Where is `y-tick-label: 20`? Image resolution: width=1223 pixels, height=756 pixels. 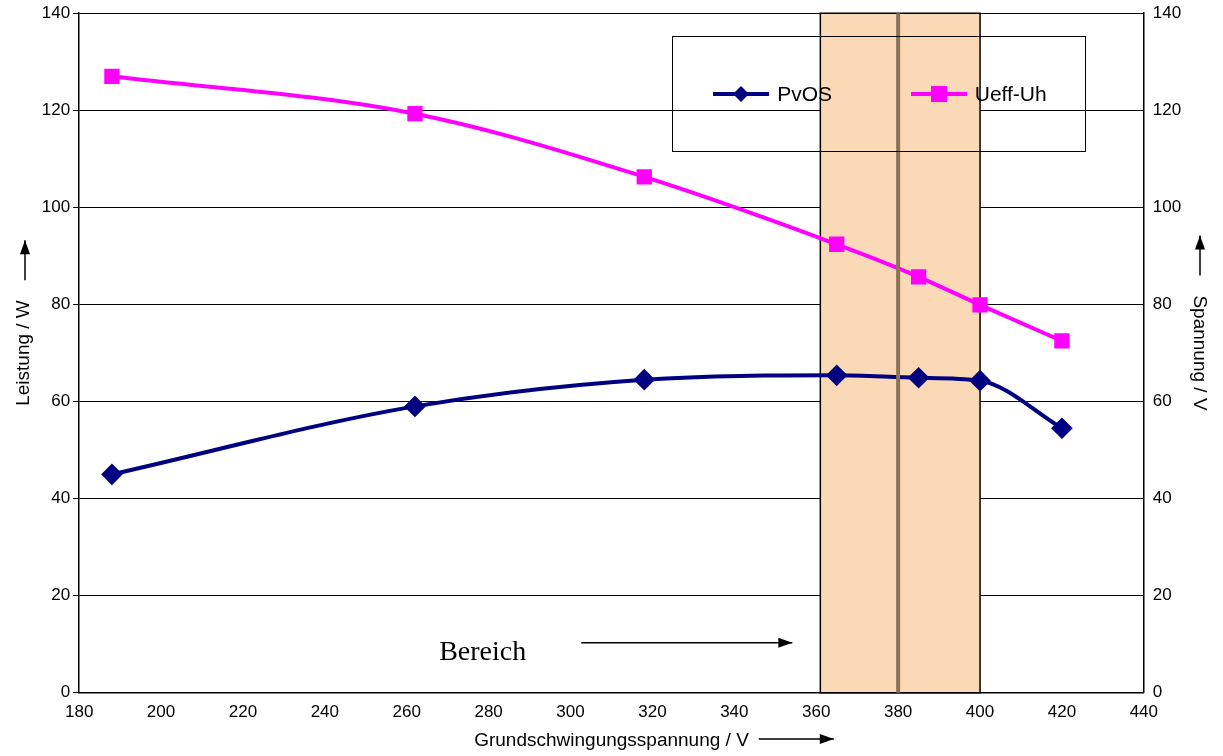
y-tick-label: 20 is located at coordinates (61, 595).